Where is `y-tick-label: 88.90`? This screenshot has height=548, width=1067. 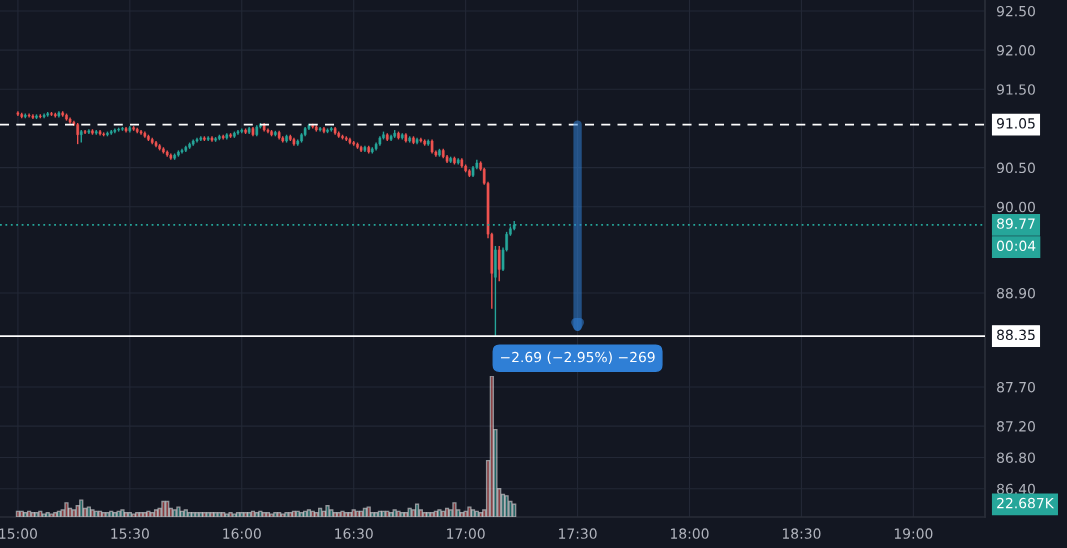
y-tick-label: 88.90 is located at coordinates (1016, 293).